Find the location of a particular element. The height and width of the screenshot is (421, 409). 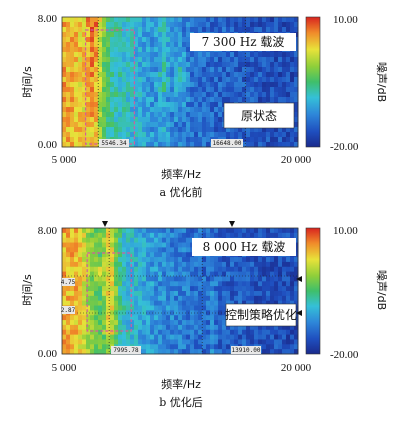

readout-box-b2 is located at coordinates (246, 350).